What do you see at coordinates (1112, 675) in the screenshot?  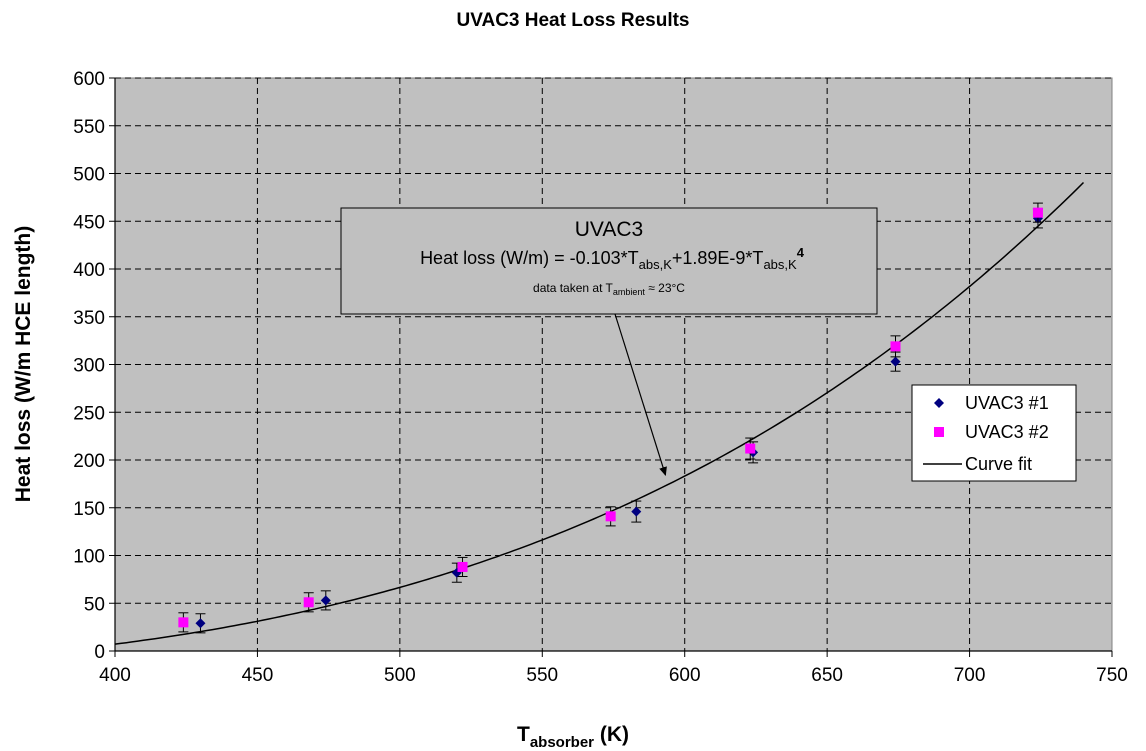 I see `x-tick-label: 750` at bounding box center [1112, 675].